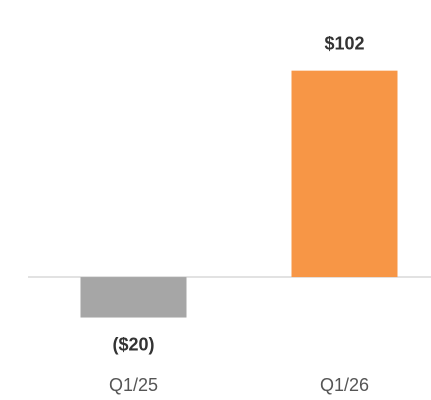  What do you see at coordinates (133, 385) in the screenshot?
I see `x-tick-label: Q1/25` at bounding box center [133, 385].